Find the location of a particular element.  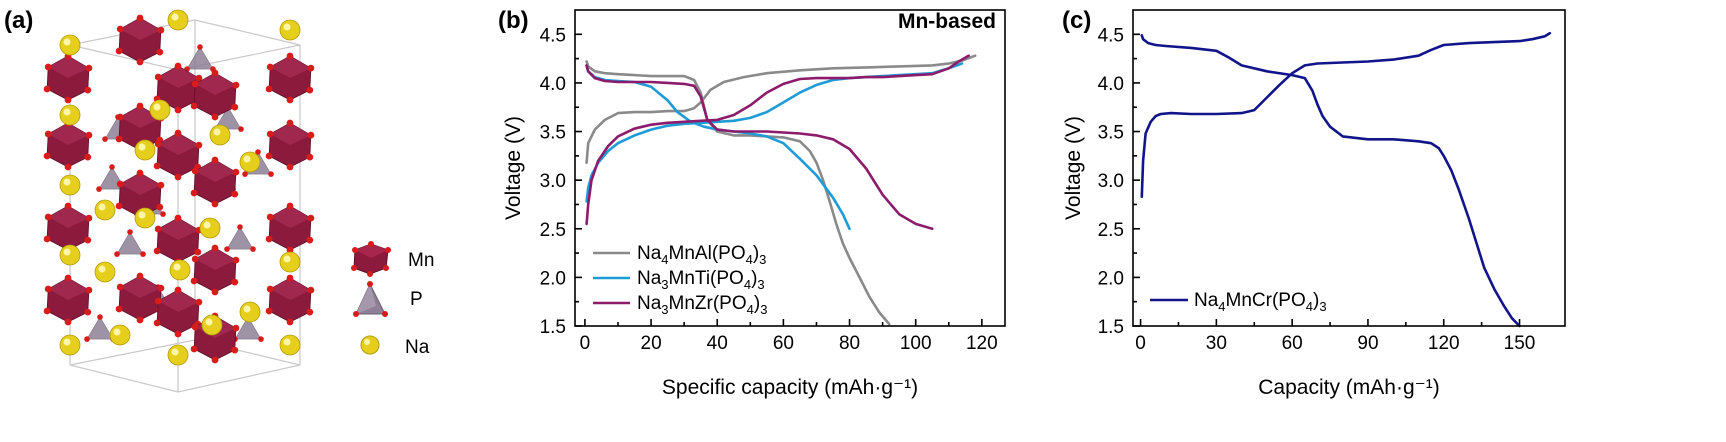

y-tick-label-c-3: 3.0 is located at coordinates (1111, 181).